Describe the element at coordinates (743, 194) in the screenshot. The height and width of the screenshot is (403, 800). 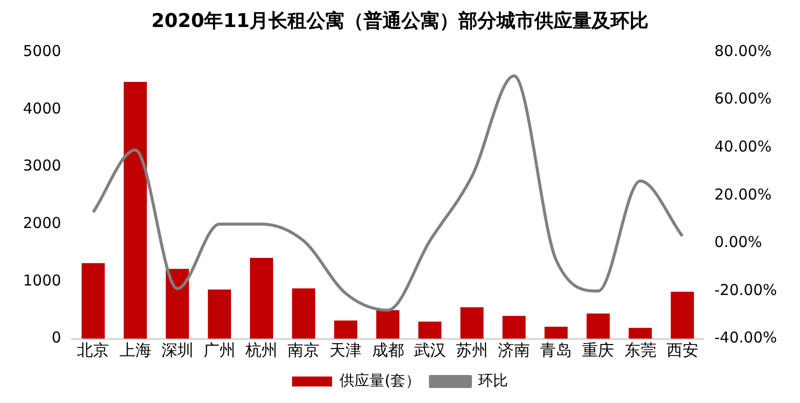
I see `y2-tick-label: 20.00%` at that location.